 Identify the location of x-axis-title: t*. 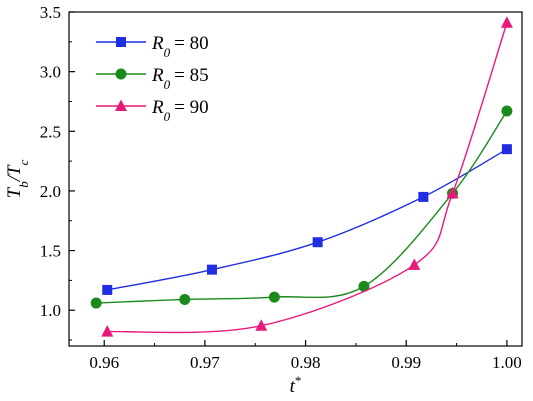
(296, 385).